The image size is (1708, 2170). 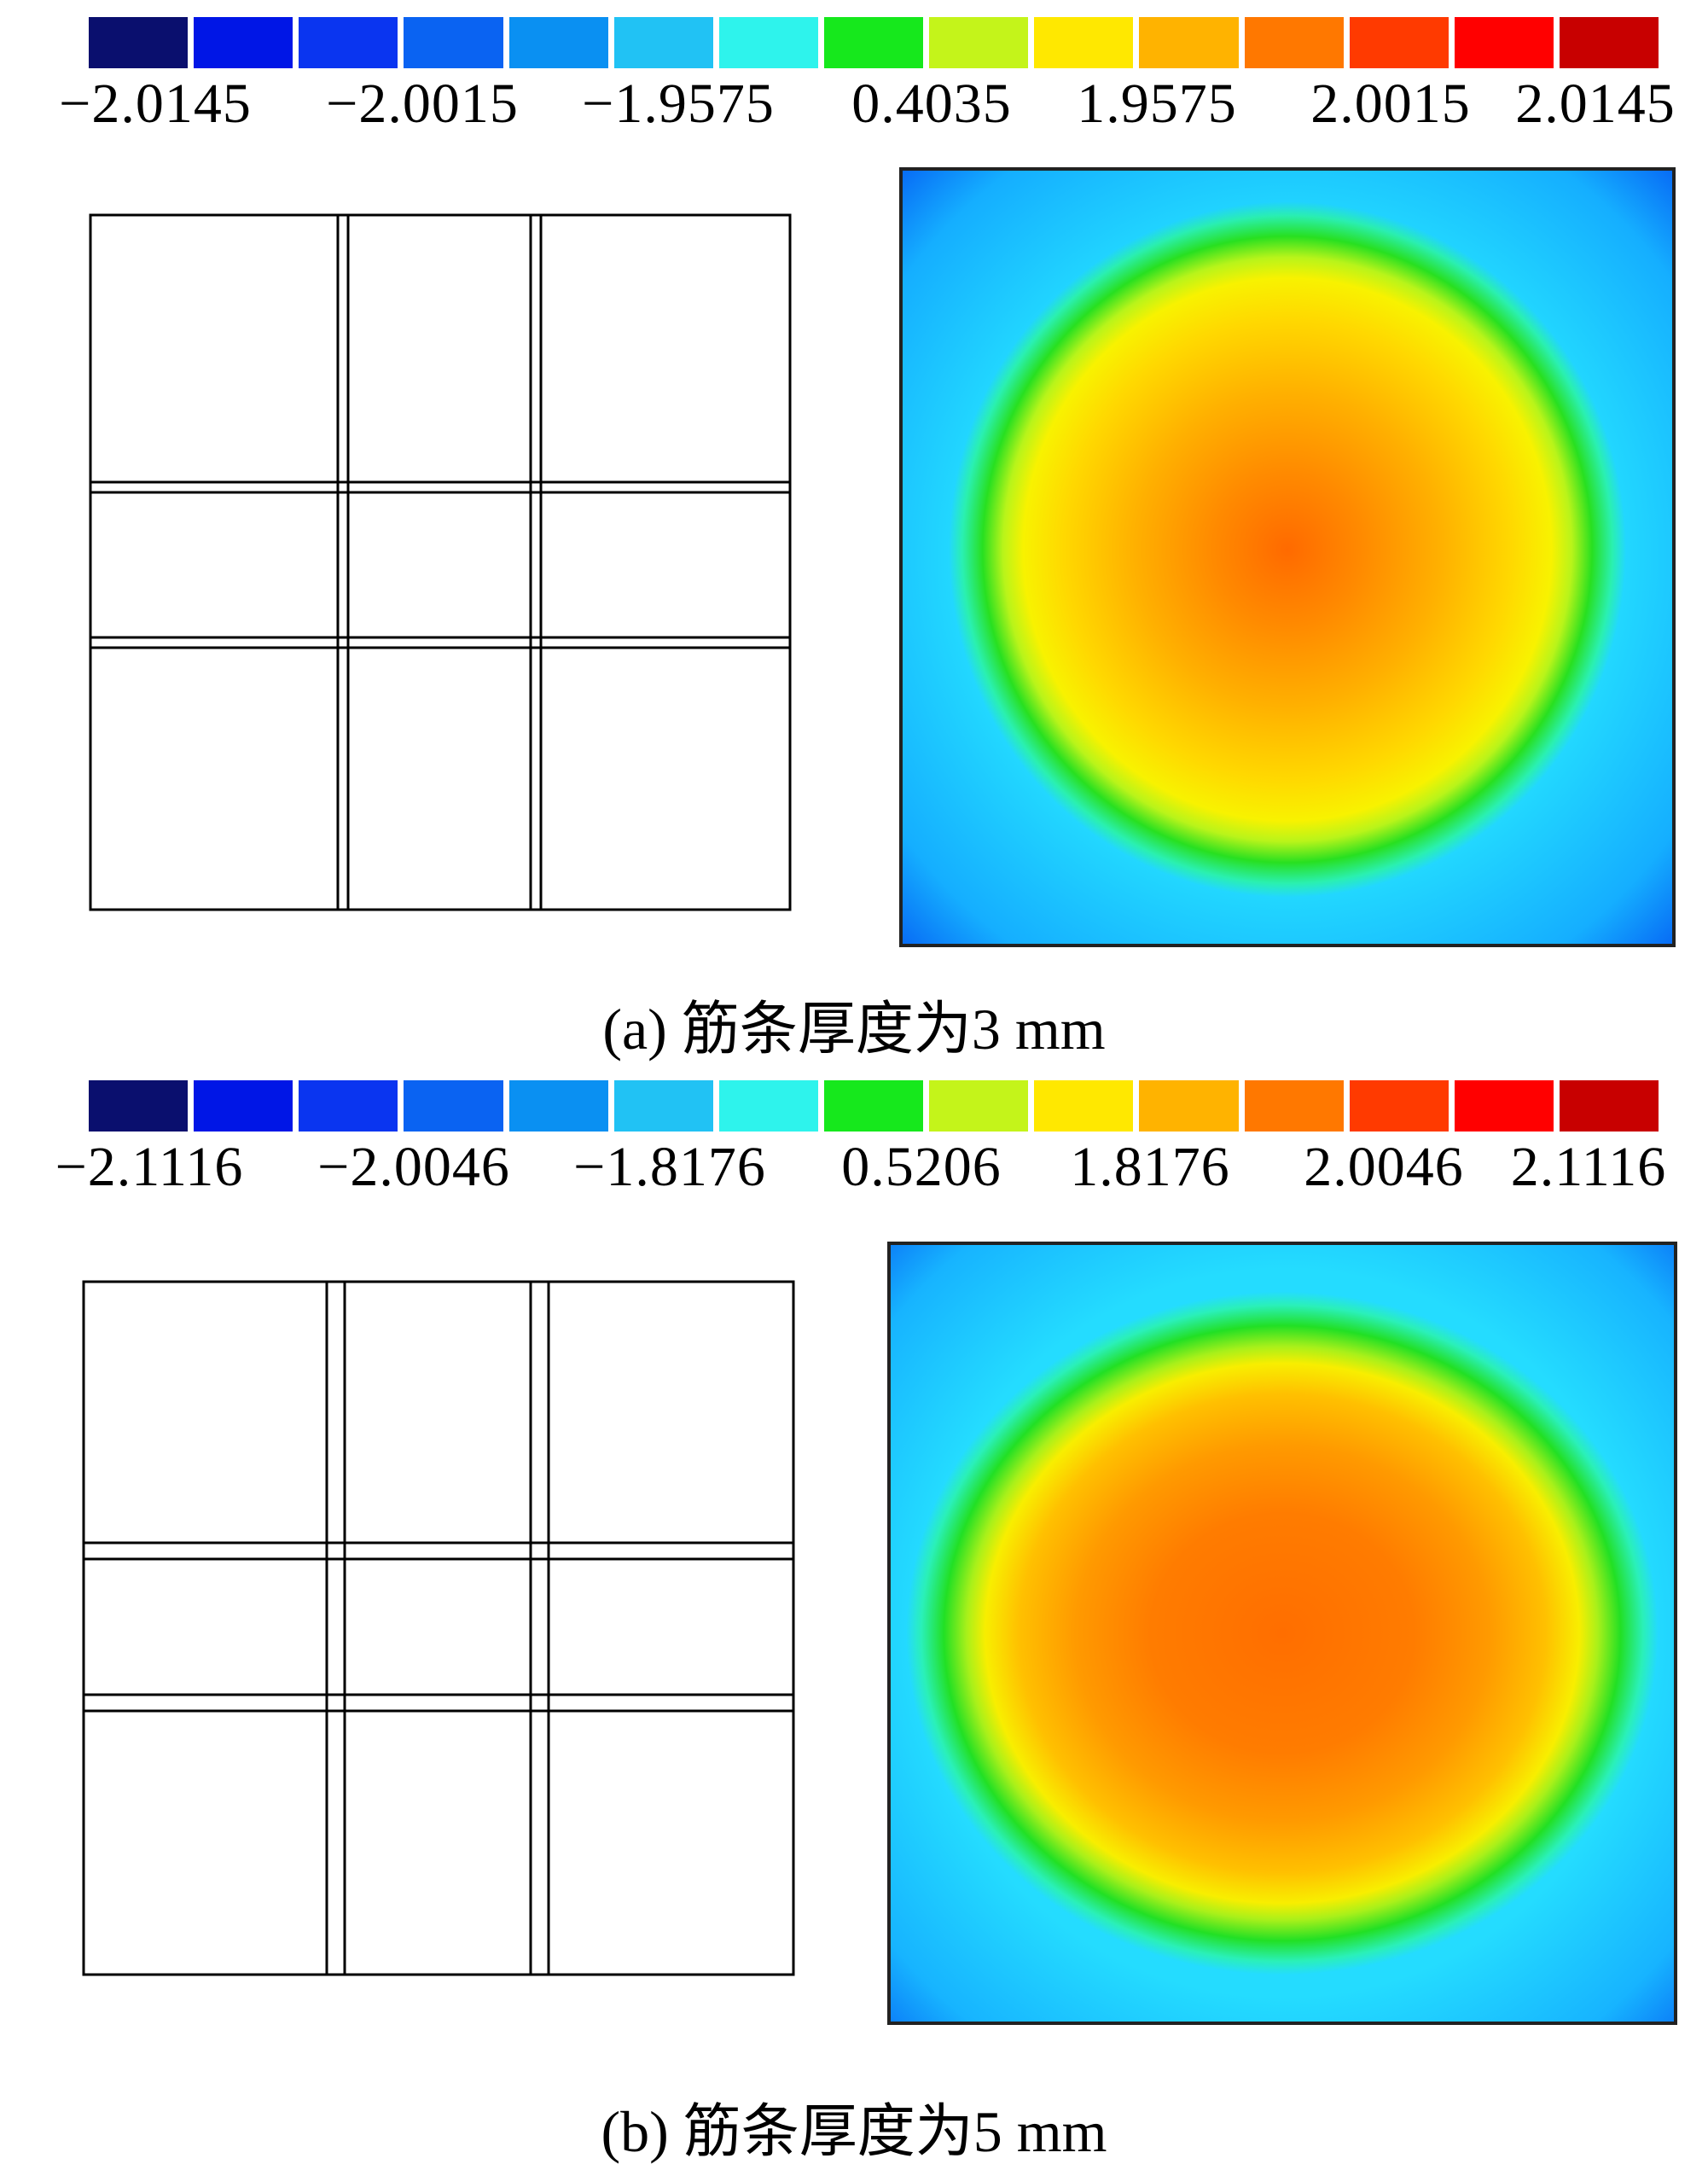 I want to click on tick-b-2: −1.8176, so click(x=670, y=1167).